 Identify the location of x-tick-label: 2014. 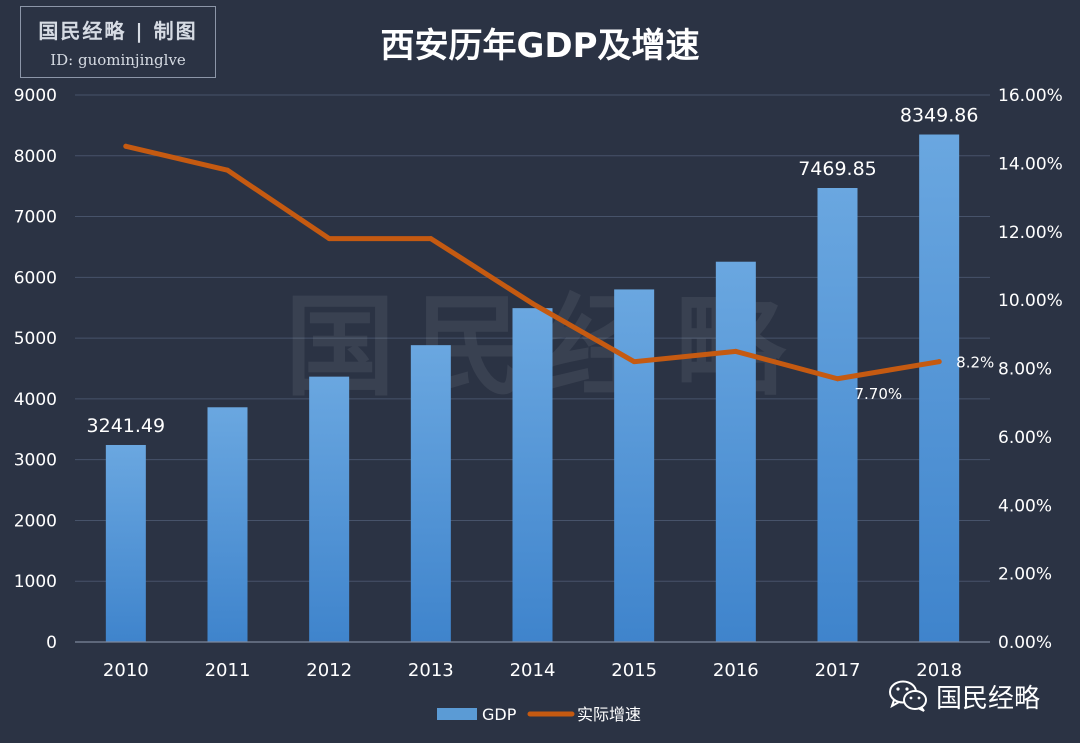
(533, 670).